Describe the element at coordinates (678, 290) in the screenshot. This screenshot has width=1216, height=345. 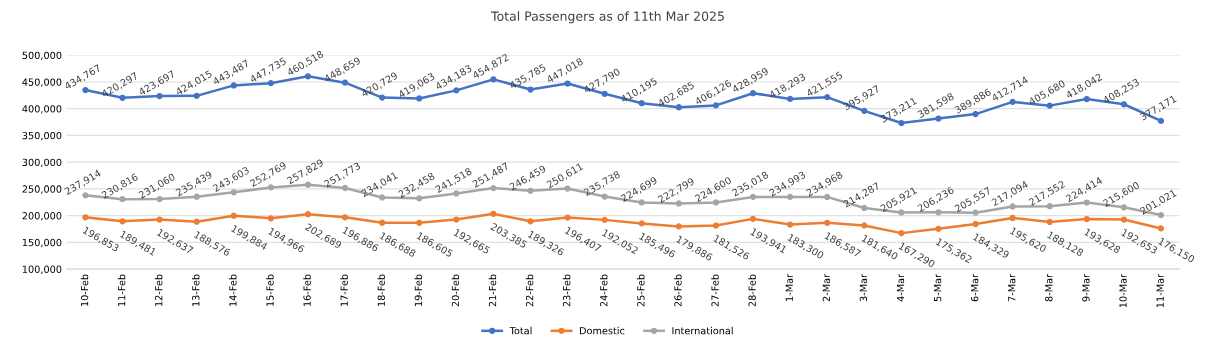
I see `x-tick-label: 26-Feb` at that location.